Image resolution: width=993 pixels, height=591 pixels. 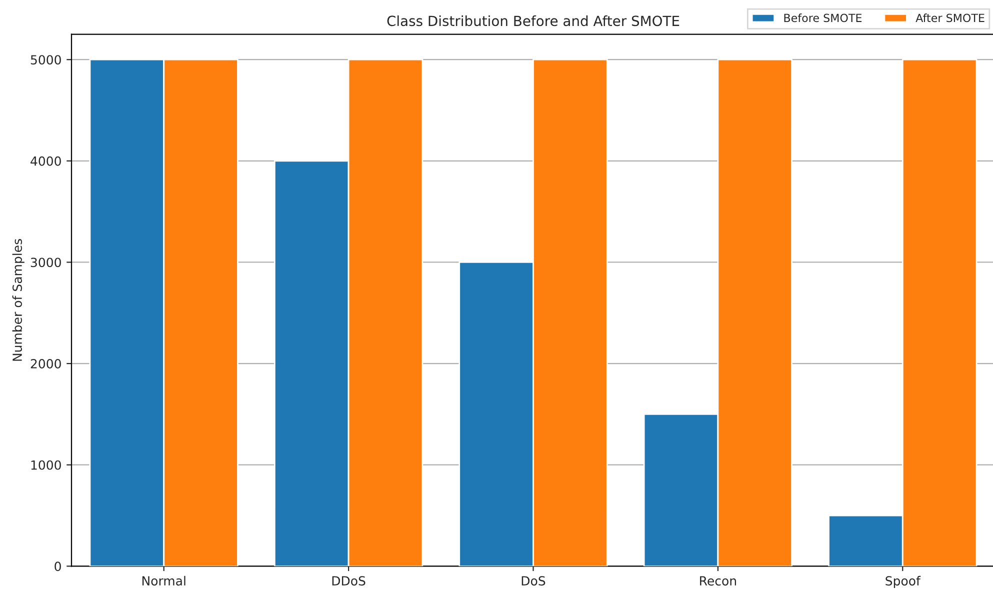 I want to click on y-tick-label: 0, so click(x=57, y=567).